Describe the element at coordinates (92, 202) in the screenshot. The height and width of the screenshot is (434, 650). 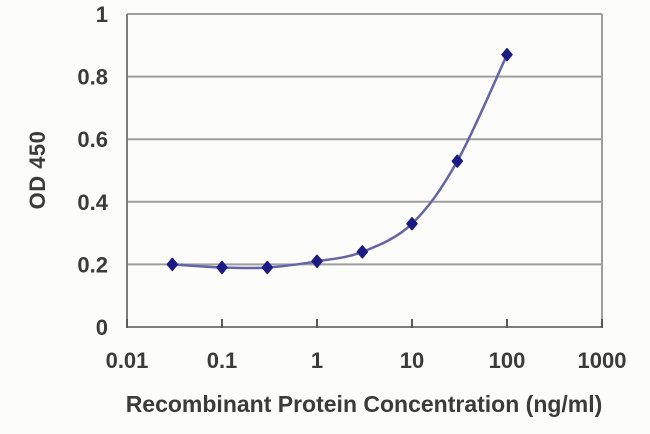
I see `y-tick-label: 0.4` at that location.